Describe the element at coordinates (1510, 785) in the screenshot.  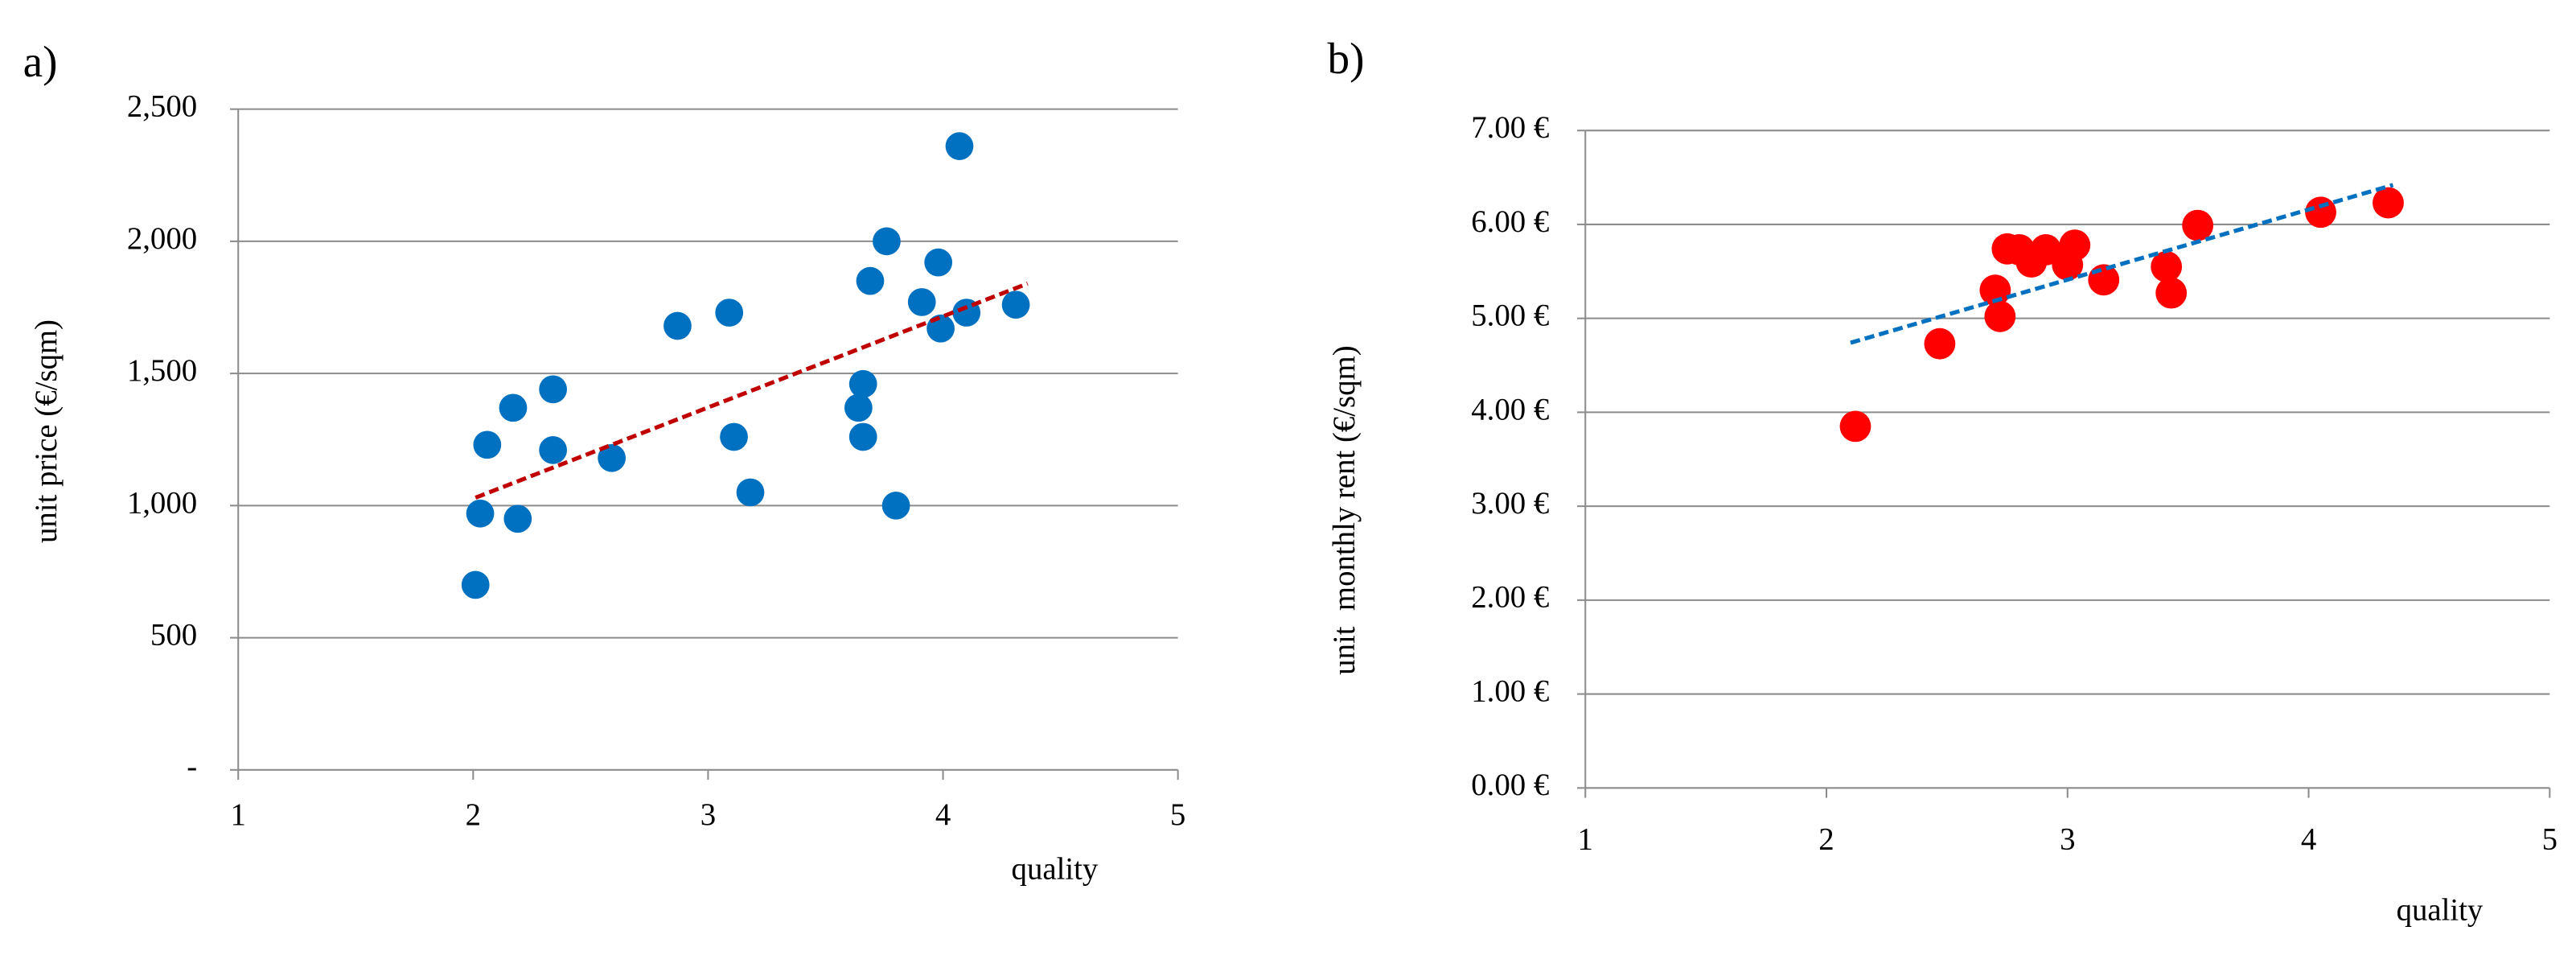
I see `y-tick-label: 0.00 €` at that location.